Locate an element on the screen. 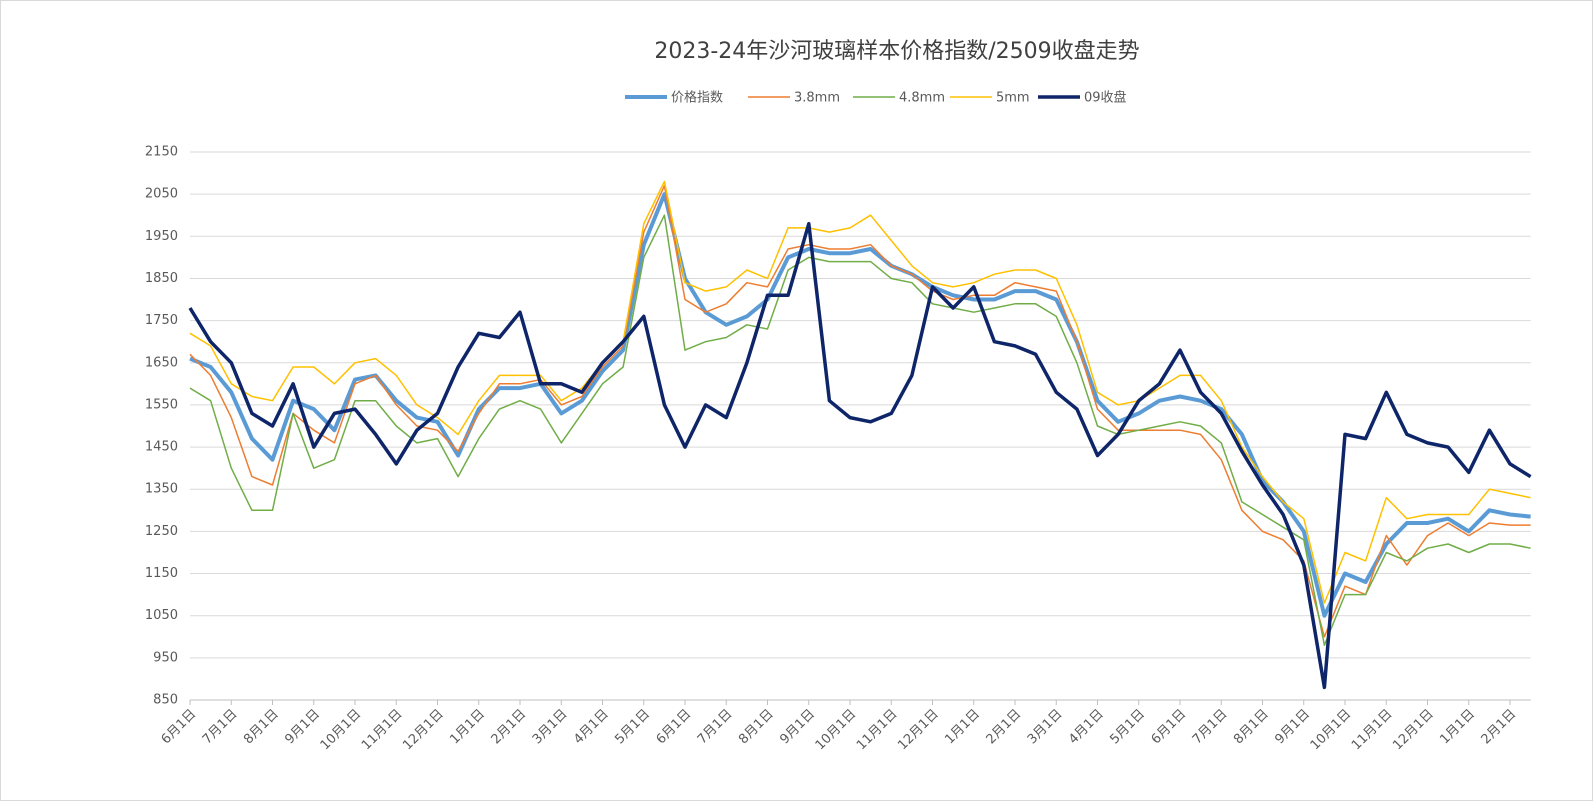 This screenshot has width=1594, height=802. y-tick-label: 1050 is located at coordinates (161, 615).